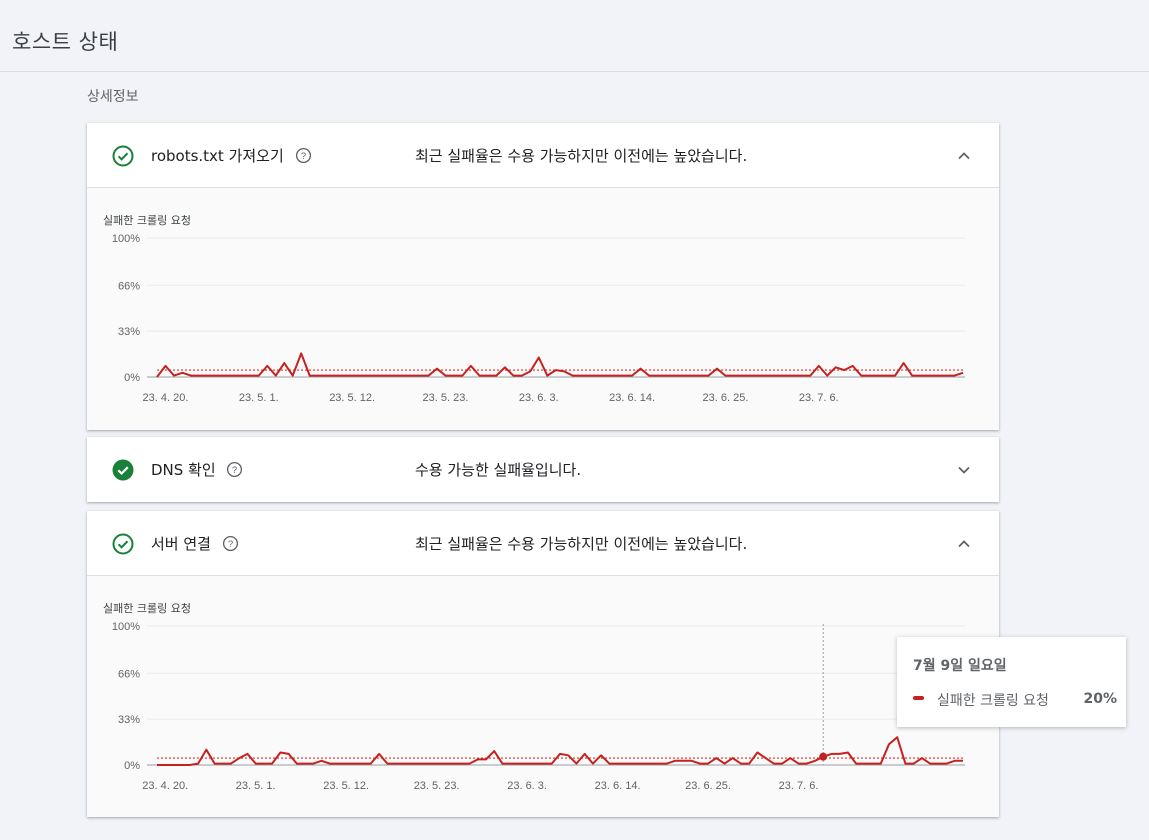 The width and height of the screenshot is (1149, 840). I want to click on card-header: 서버 연결 ? 최근 실패율은 수용 가능하지만 이전에는 높았습니다., so click(543, 543).